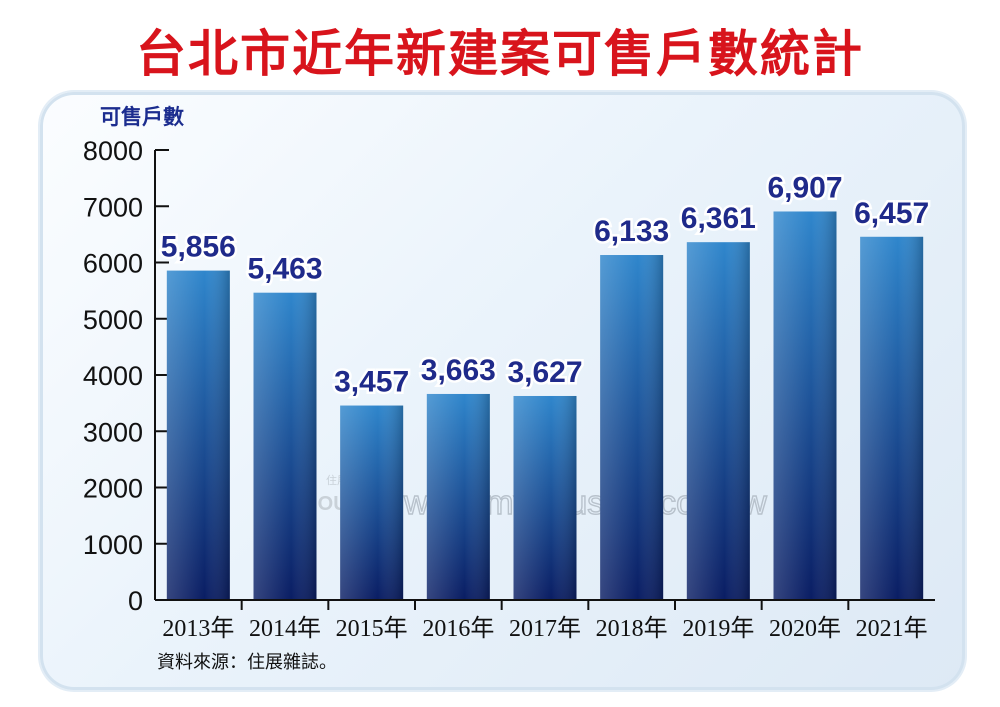 The image size is (1000, 707). What do you see at coordinates (631, 231) in the screenshot?
I see `value-label-2018年: 6,133` at bounding box center [631, 231].